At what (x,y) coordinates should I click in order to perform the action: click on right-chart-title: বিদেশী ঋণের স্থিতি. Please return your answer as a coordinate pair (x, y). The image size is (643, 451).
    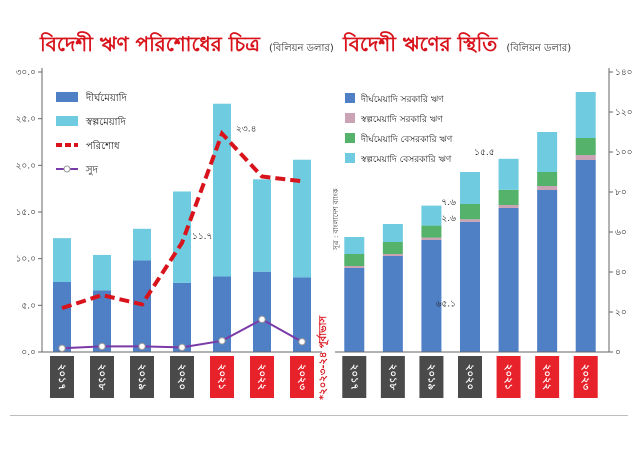
    Looking at the image, I should click on (420, 44).